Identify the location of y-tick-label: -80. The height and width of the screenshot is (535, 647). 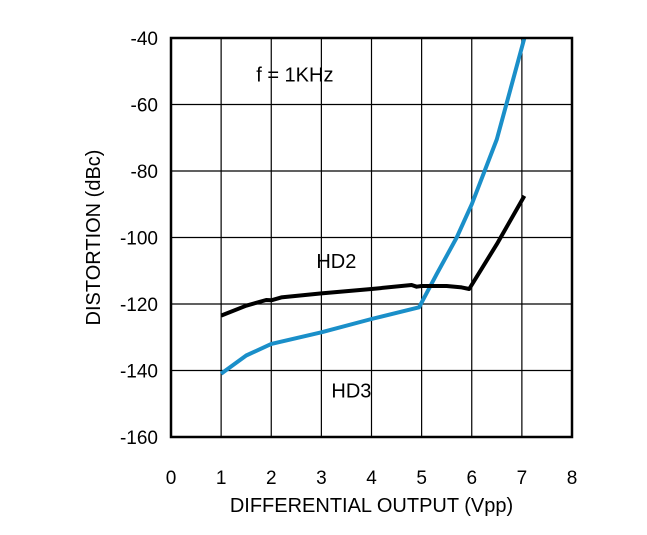
(144, 172).